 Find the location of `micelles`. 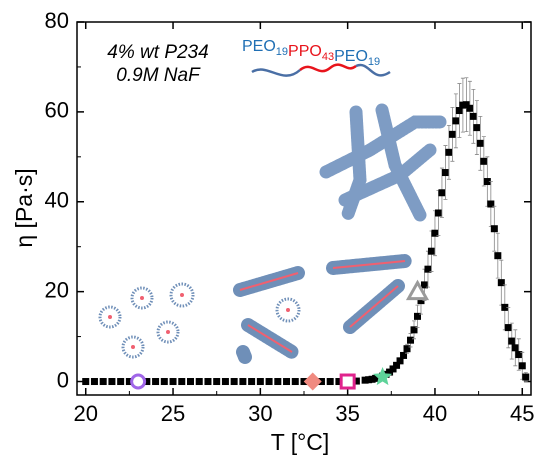

micelles is located at coordinates (199, 320).